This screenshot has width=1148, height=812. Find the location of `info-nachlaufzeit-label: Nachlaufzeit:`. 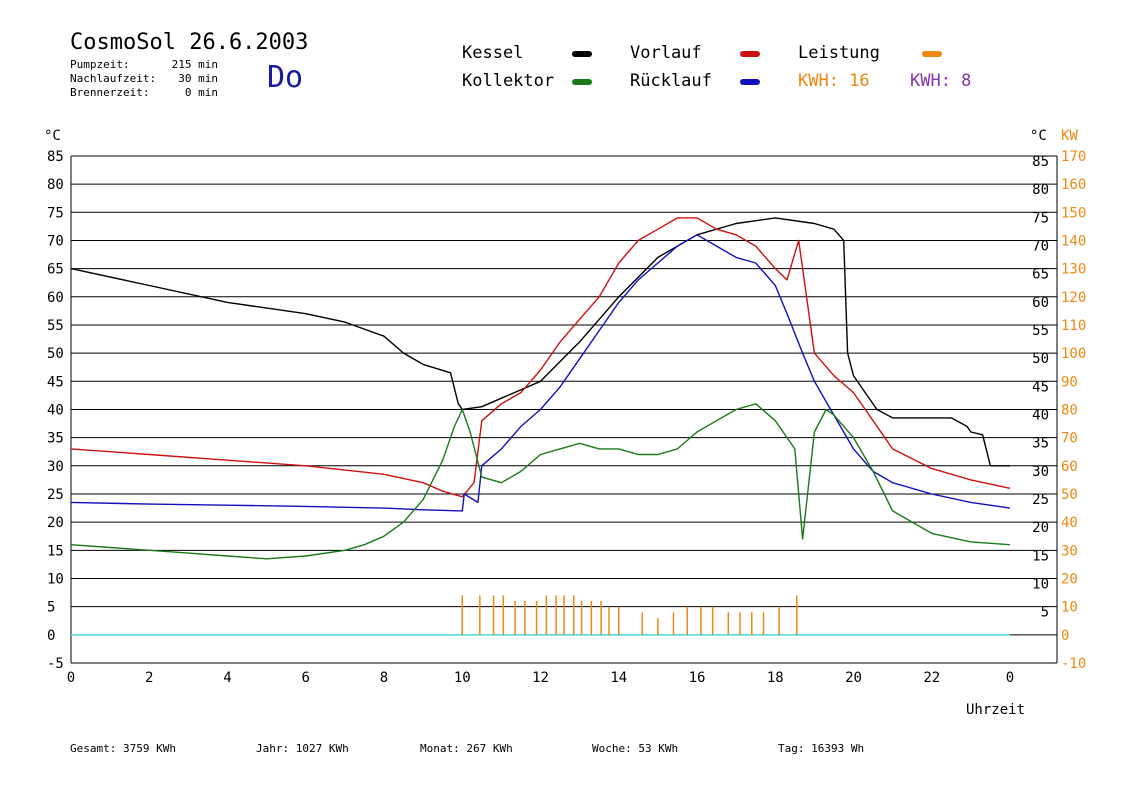

info-nachlaufzeit-label: Nachlaufzeit: is located at coordinates (113, 78).